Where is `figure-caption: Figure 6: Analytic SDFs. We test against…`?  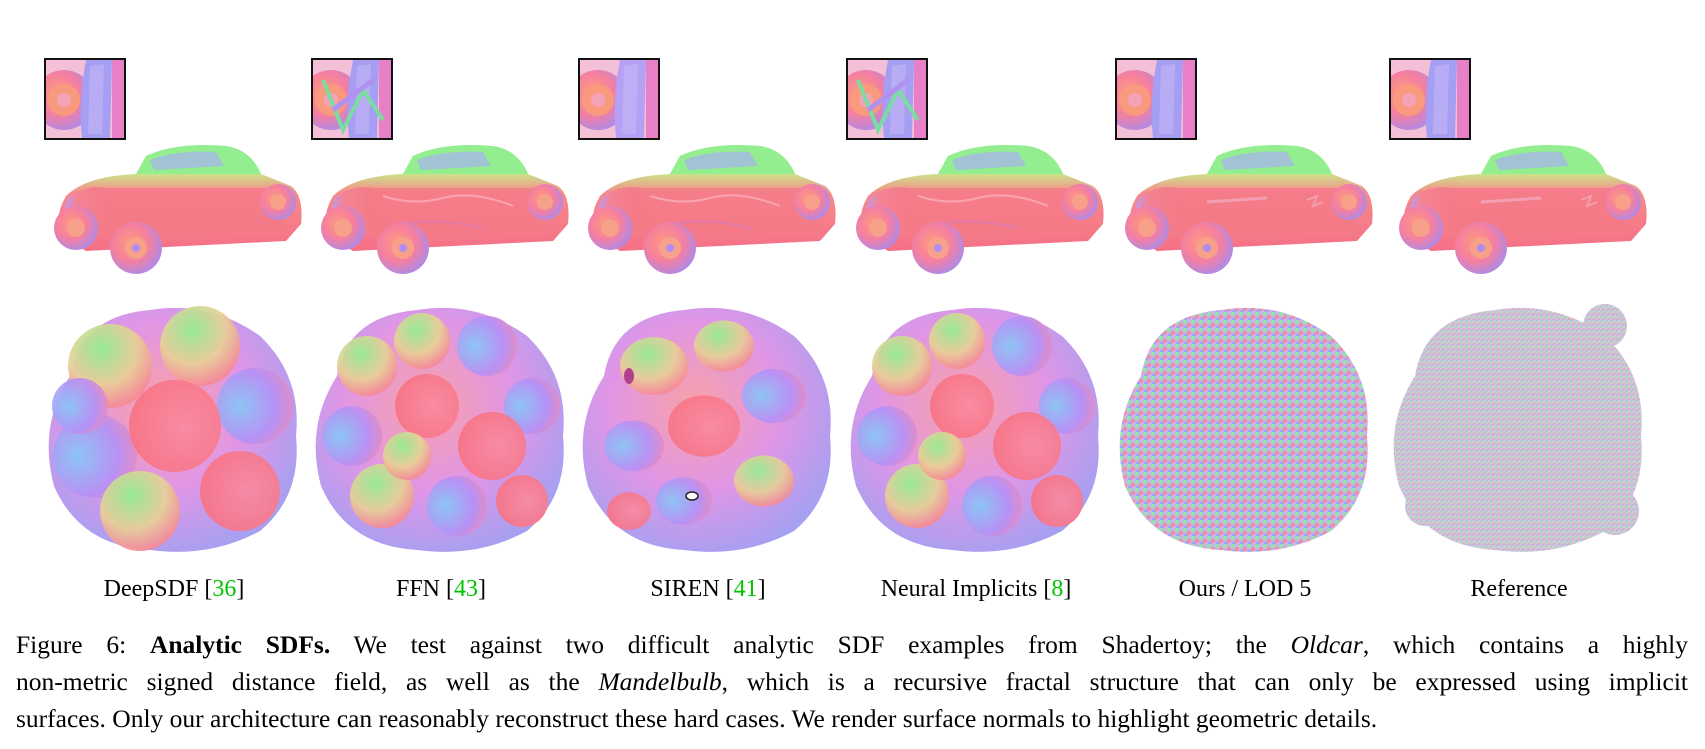
figure-caption: Figure 6: Analytic SDFs. We test against… is located at coordinates (852, 681).